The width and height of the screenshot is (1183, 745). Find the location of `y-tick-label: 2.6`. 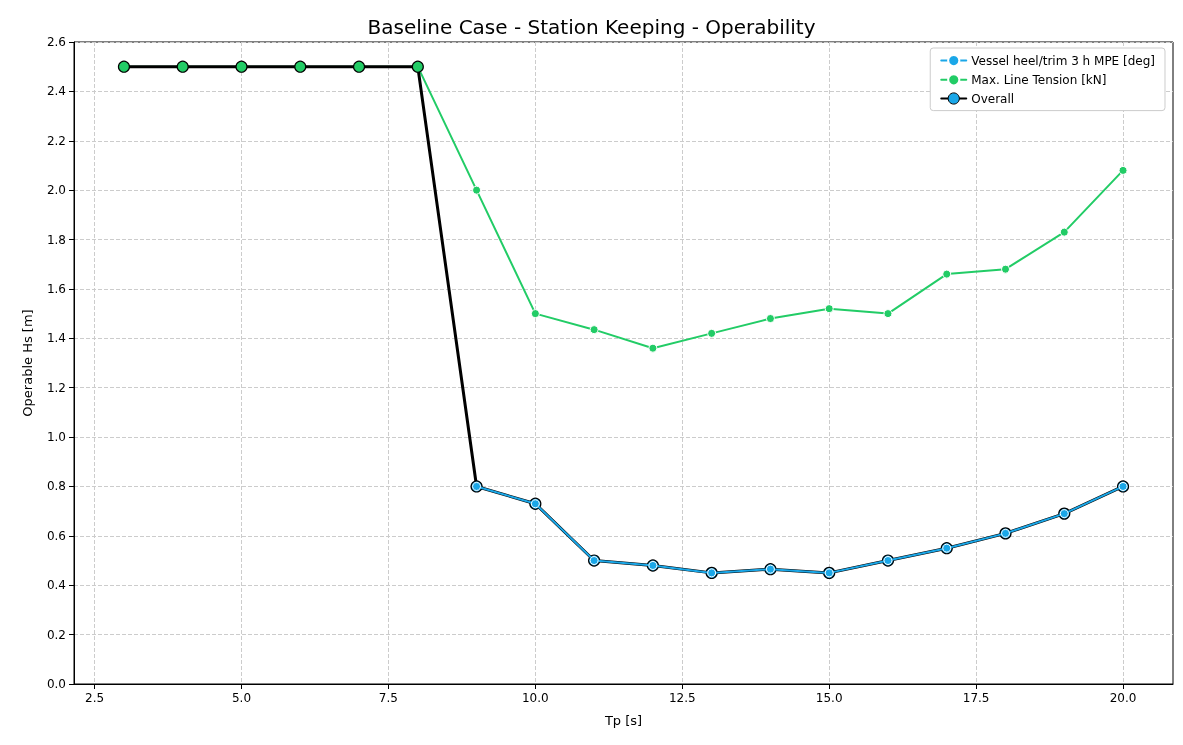

y-tick-label: 2.6 is located at coordinates (56, 42).